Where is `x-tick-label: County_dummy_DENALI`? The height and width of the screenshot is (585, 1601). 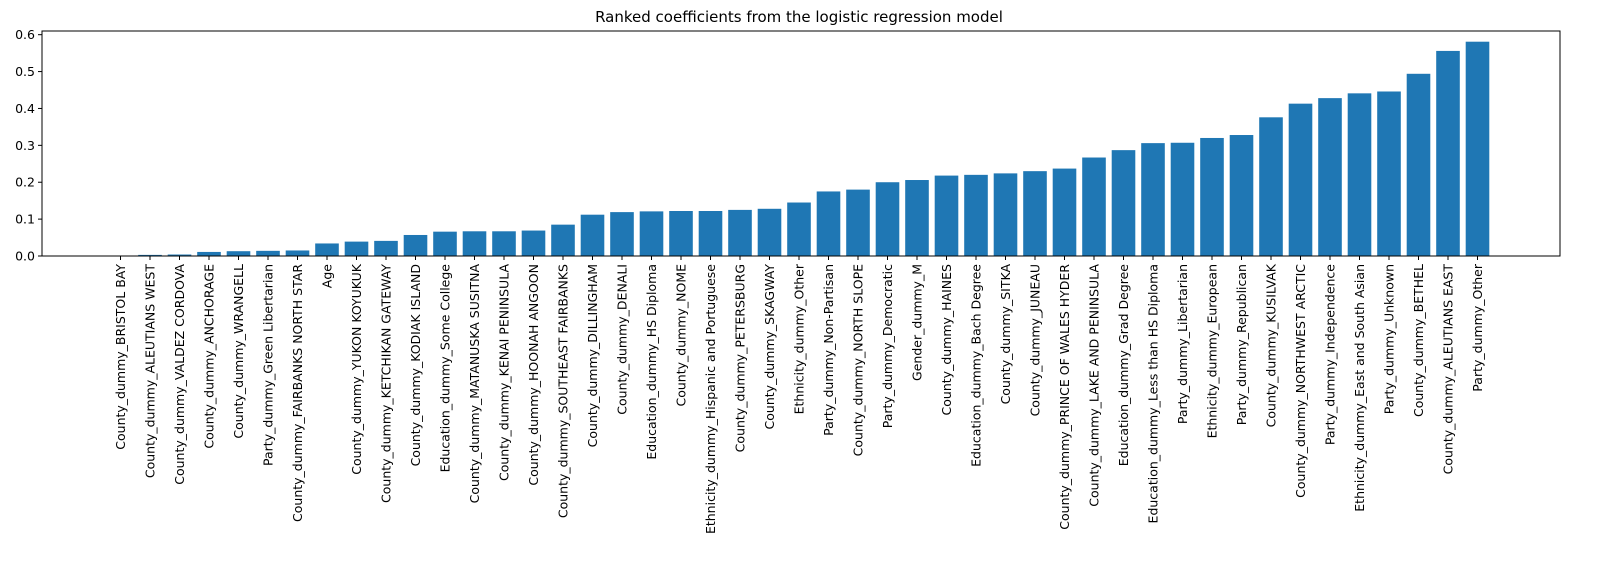 x-tick-label: County_dummy_DENALI is located at coordinates (622, 339).